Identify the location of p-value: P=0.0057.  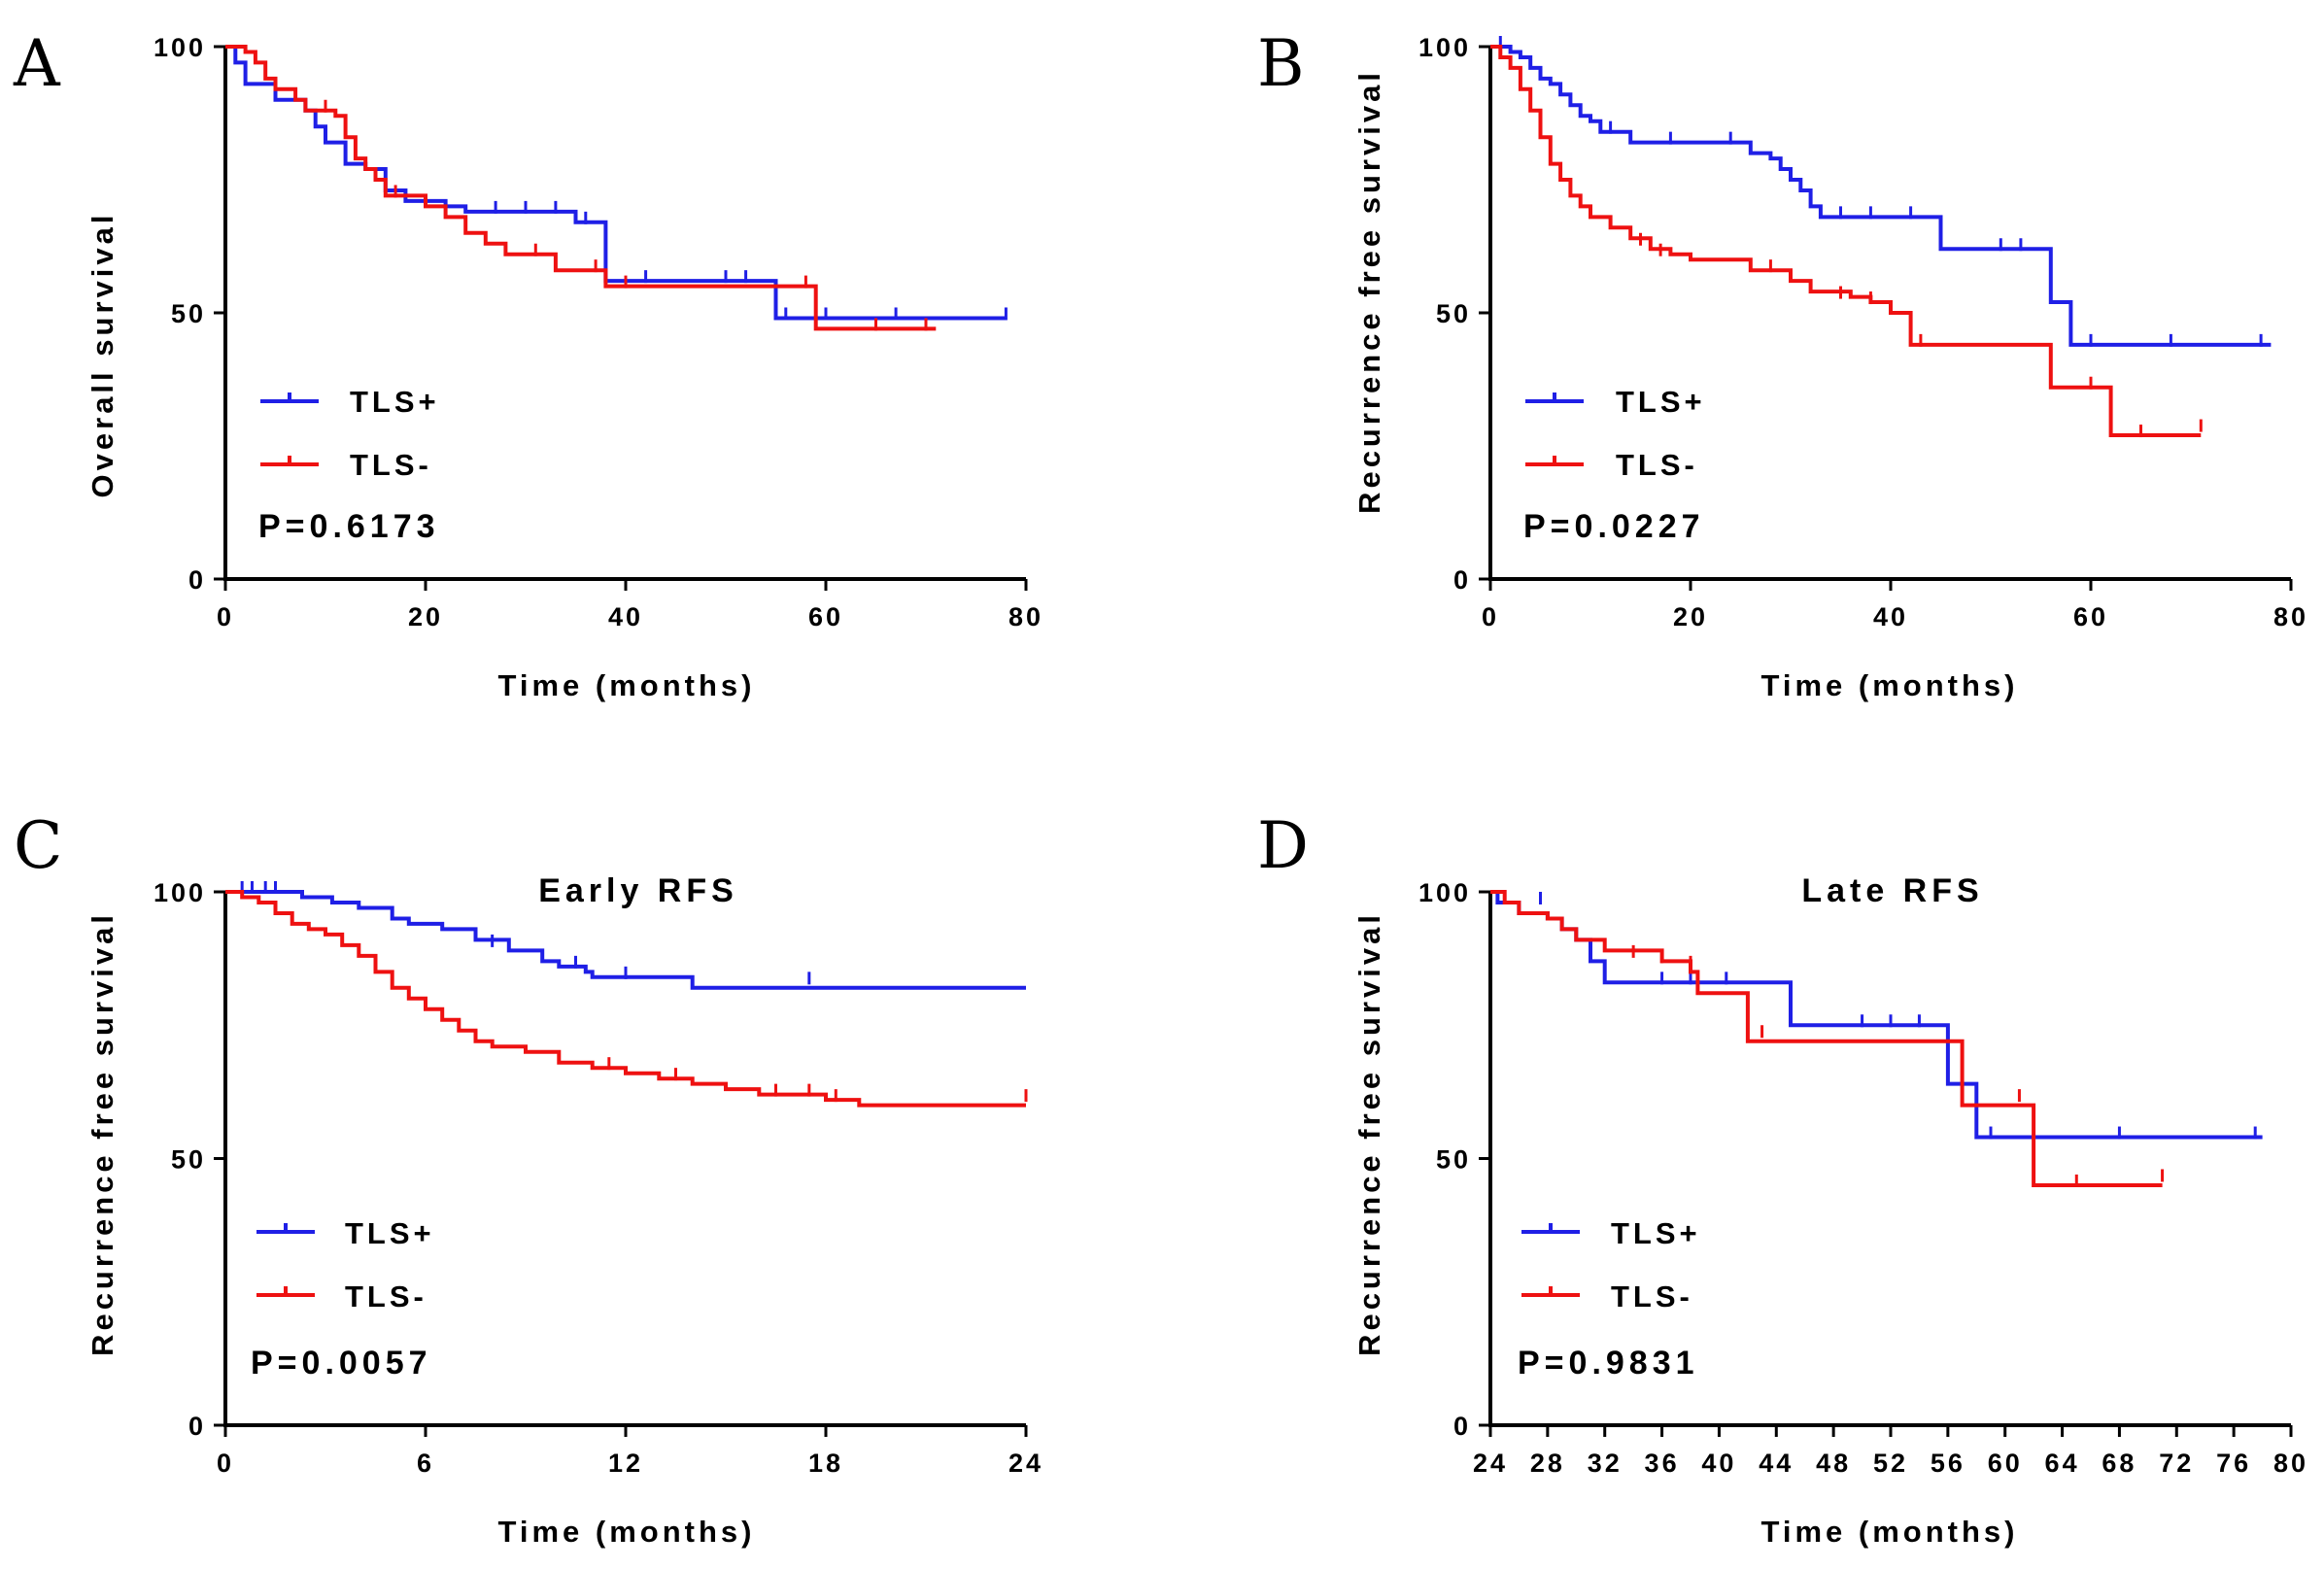
(341, 1363).